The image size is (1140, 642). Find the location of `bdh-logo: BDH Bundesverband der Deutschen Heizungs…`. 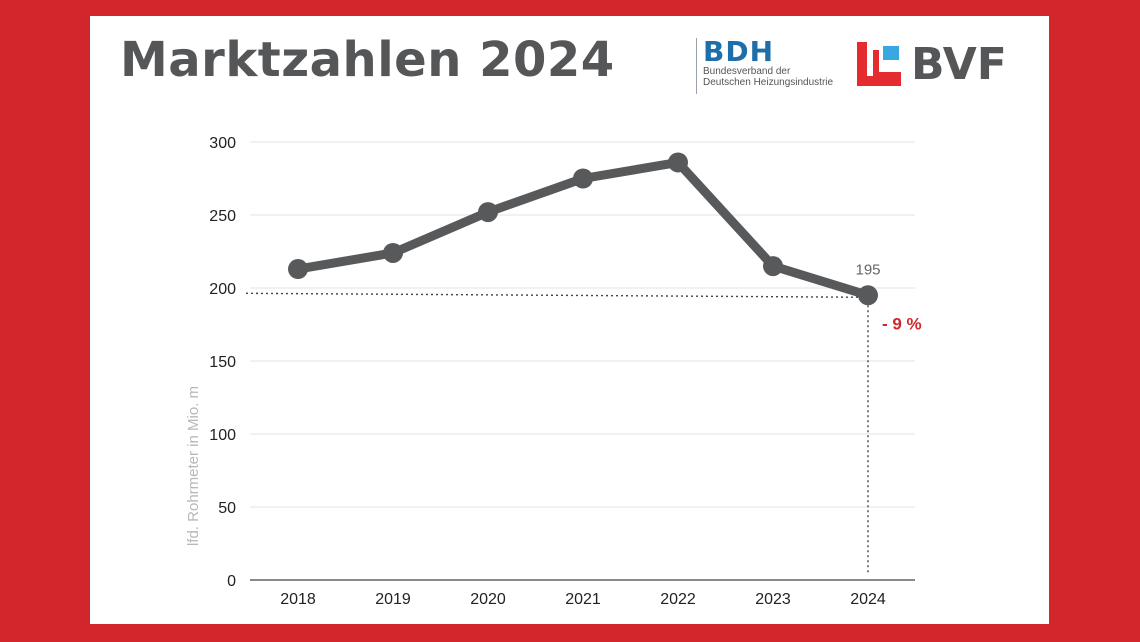

bdh-logo: BDH Bundesverband der Deutschen Heizungs… is located at coordinates (774, 66).